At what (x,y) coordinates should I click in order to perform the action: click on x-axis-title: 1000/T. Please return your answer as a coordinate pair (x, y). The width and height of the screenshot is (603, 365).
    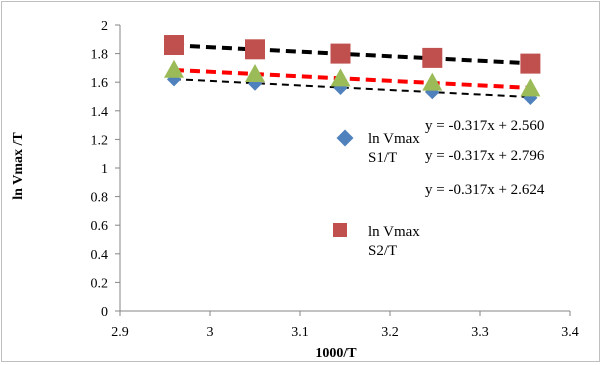
    Looking at the image, I should click on (336, 353).